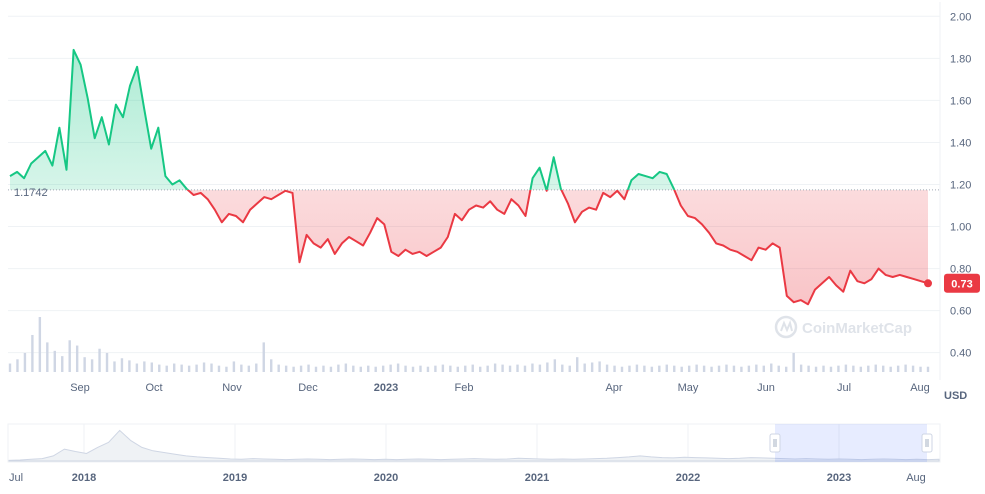 This screenshot has height=494, width=985. Describe the element at coordinates (153, 388) in the screenshot. I see `x-tick-label: Oct` at that location.